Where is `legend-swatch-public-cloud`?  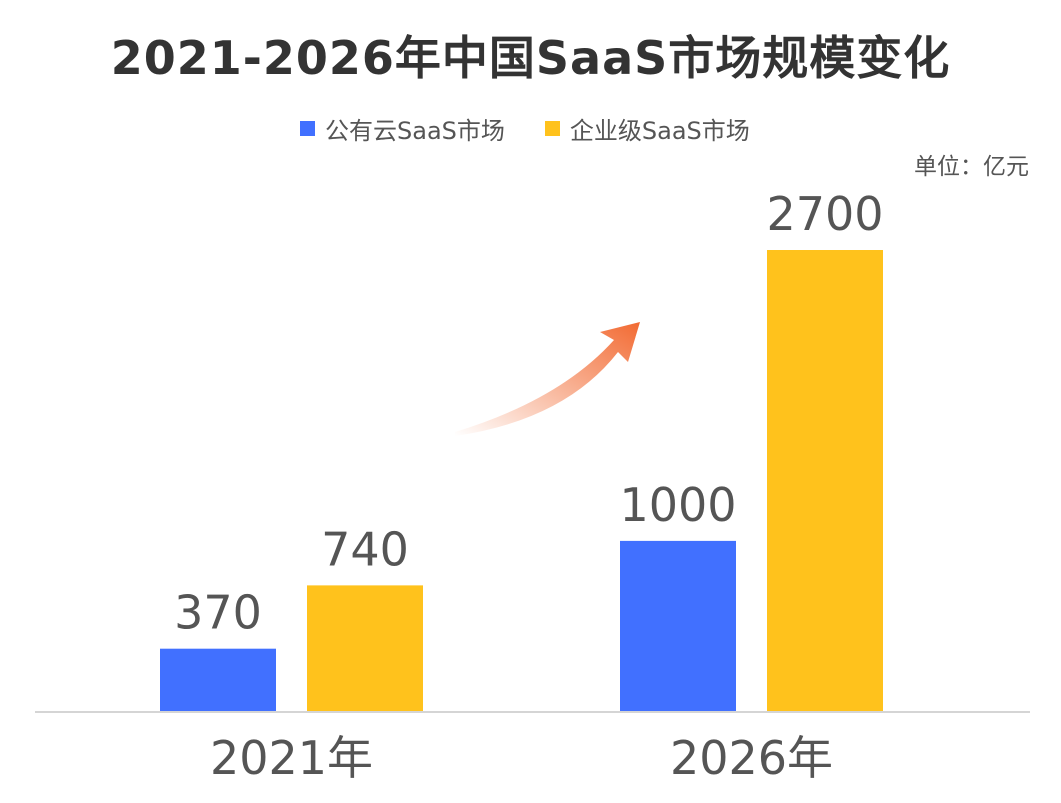
legend-swatch-public-cloud is located at coordinates (307, 128).